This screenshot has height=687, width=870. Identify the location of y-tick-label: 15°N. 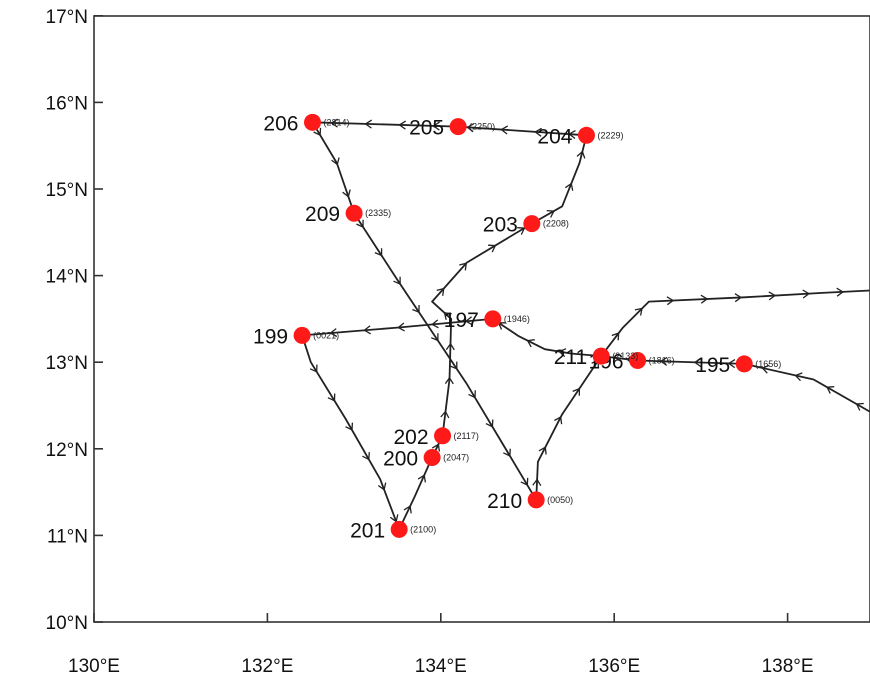
(67, 190).